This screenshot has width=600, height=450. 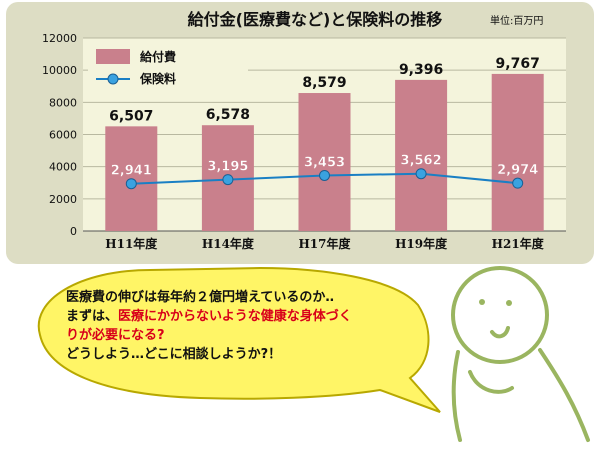 What do you see at coordinates (227, 167) in the screenshot?
I see `line-data-label: 3,195` at bounding box center [227, 167].